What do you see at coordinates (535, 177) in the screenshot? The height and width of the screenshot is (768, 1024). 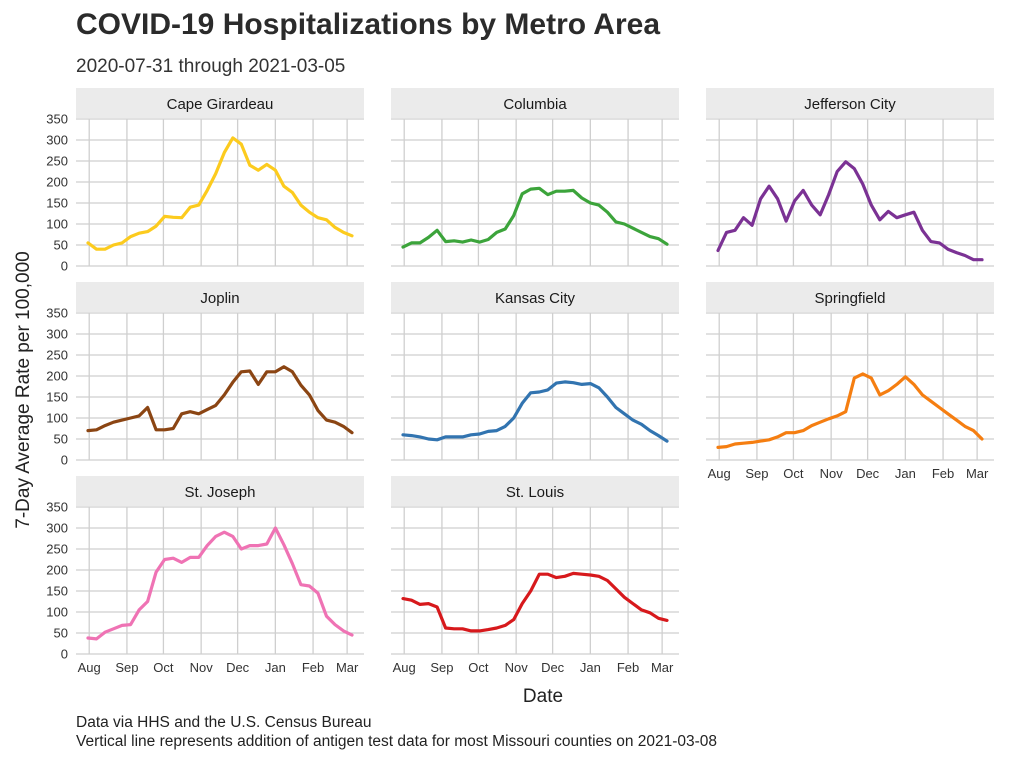 I see `panel-columbia: Columbia` at bounding box center [535, 177].